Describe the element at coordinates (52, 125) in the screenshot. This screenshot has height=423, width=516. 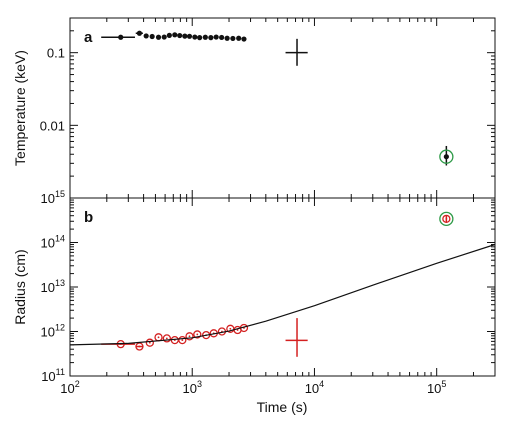
I see `y-tick-label: 0.01` at that location.